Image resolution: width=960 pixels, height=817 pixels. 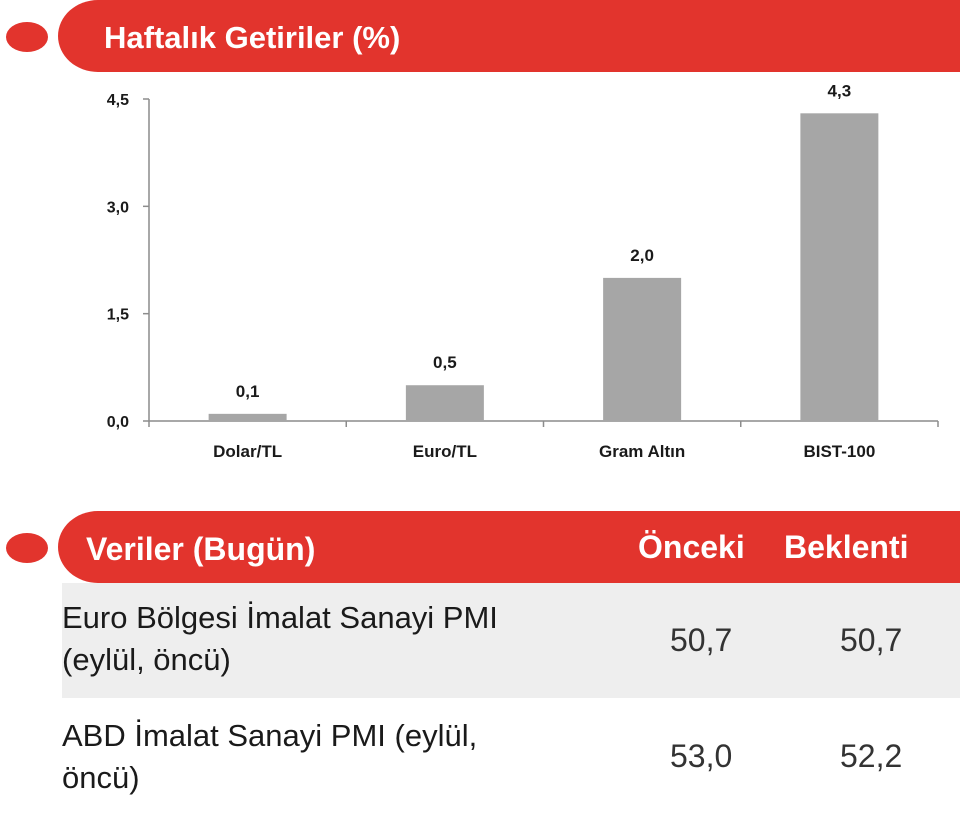 I want to click on chart-title: Haftalık Getiriler (%), so click(x=252, y=37).